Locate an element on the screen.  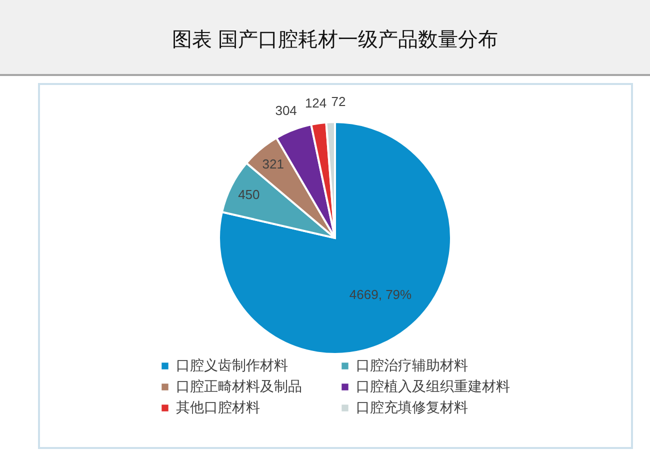
legend-label: 口腔植入及组织重建材料 is located at coordinates (433, 387).